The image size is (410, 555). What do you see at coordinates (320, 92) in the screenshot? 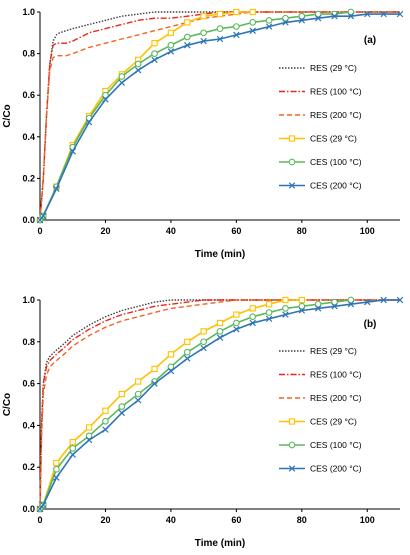
I see `legend-entry: RES (100 °C)` at bounding box center [320, 92].